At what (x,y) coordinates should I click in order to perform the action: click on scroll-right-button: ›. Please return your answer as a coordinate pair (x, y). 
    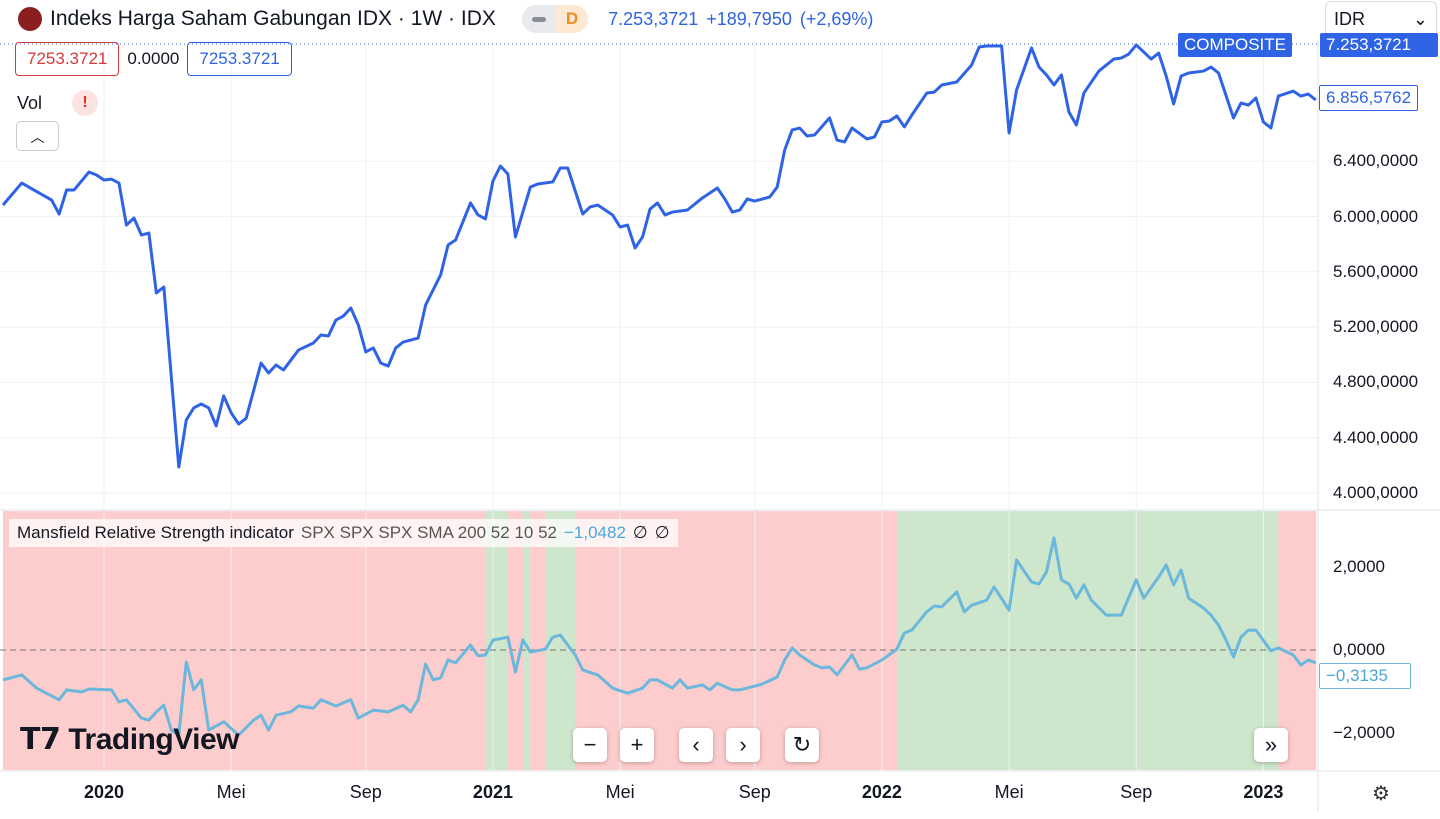
    Looking at the image, I should click on (743, 745).